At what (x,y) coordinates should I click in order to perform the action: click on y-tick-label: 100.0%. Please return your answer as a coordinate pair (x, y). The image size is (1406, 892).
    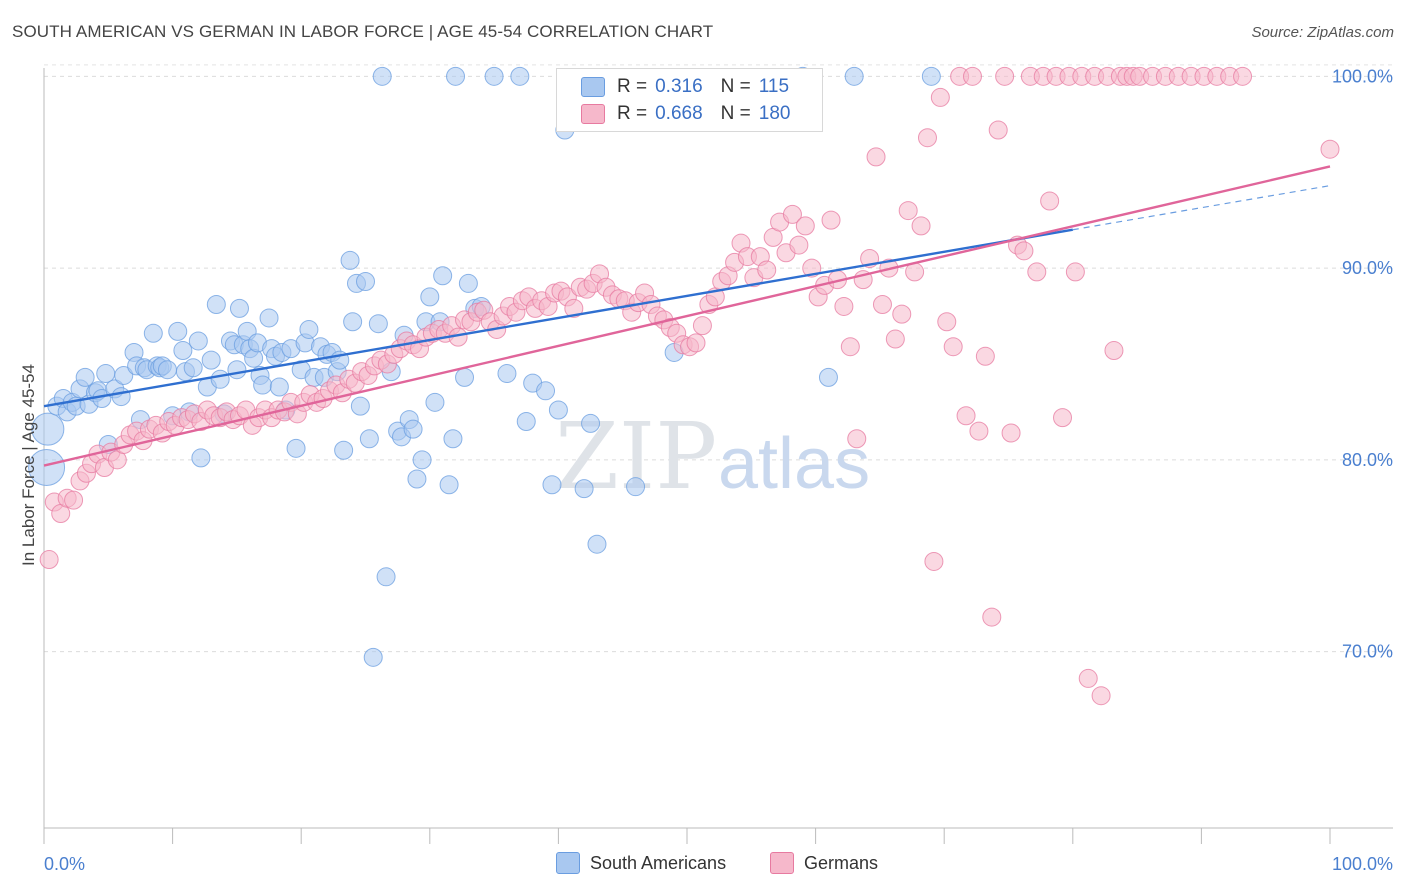
    Looking at the image, I should click on (1362, 76).